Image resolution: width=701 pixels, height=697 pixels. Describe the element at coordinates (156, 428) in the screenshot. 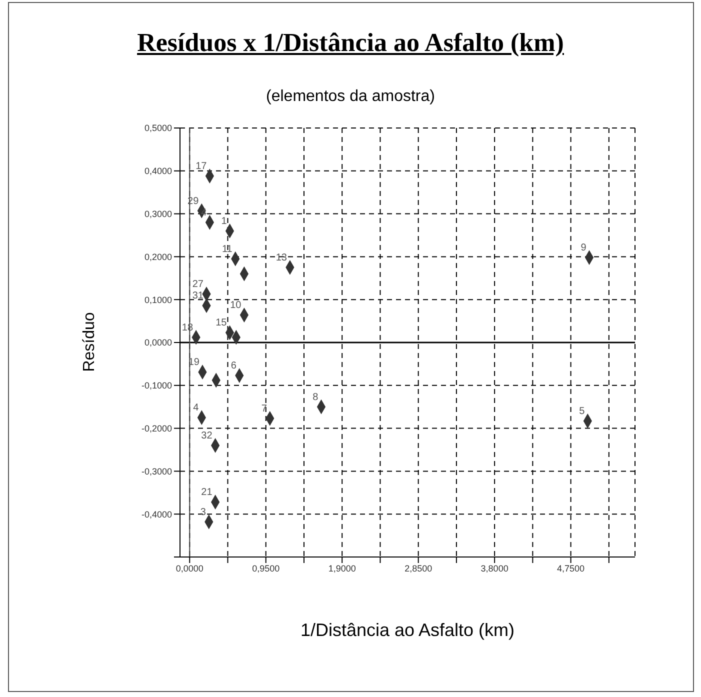

I see `y-tick-label: -0,2000` at that location.